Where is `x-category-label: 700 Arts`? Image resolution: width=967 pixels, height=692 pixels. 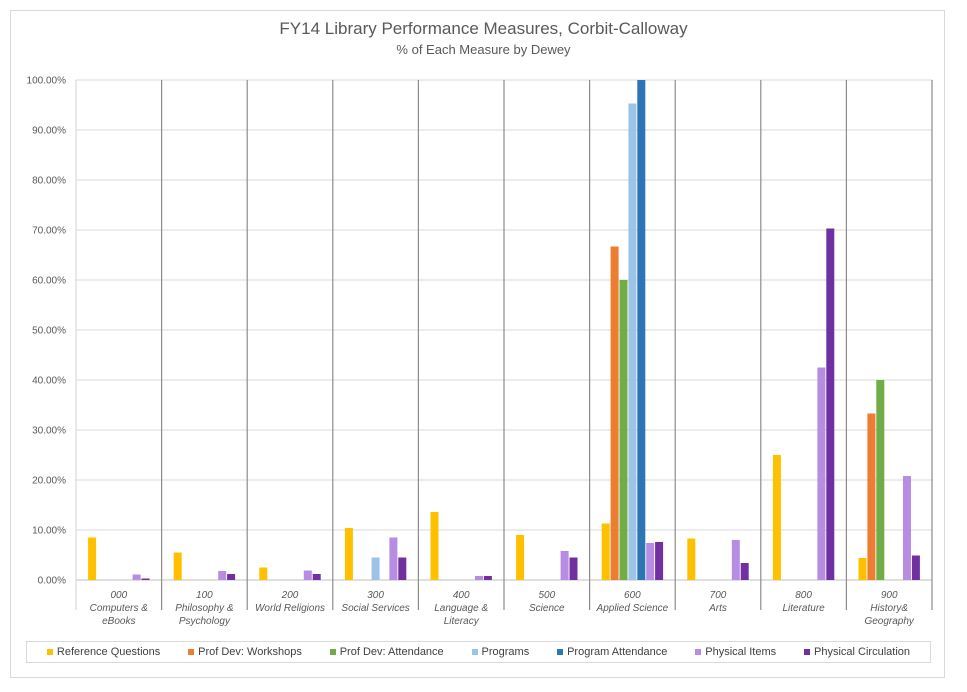
x-category-label: 700 Arts is located at coordinates (717, 602).